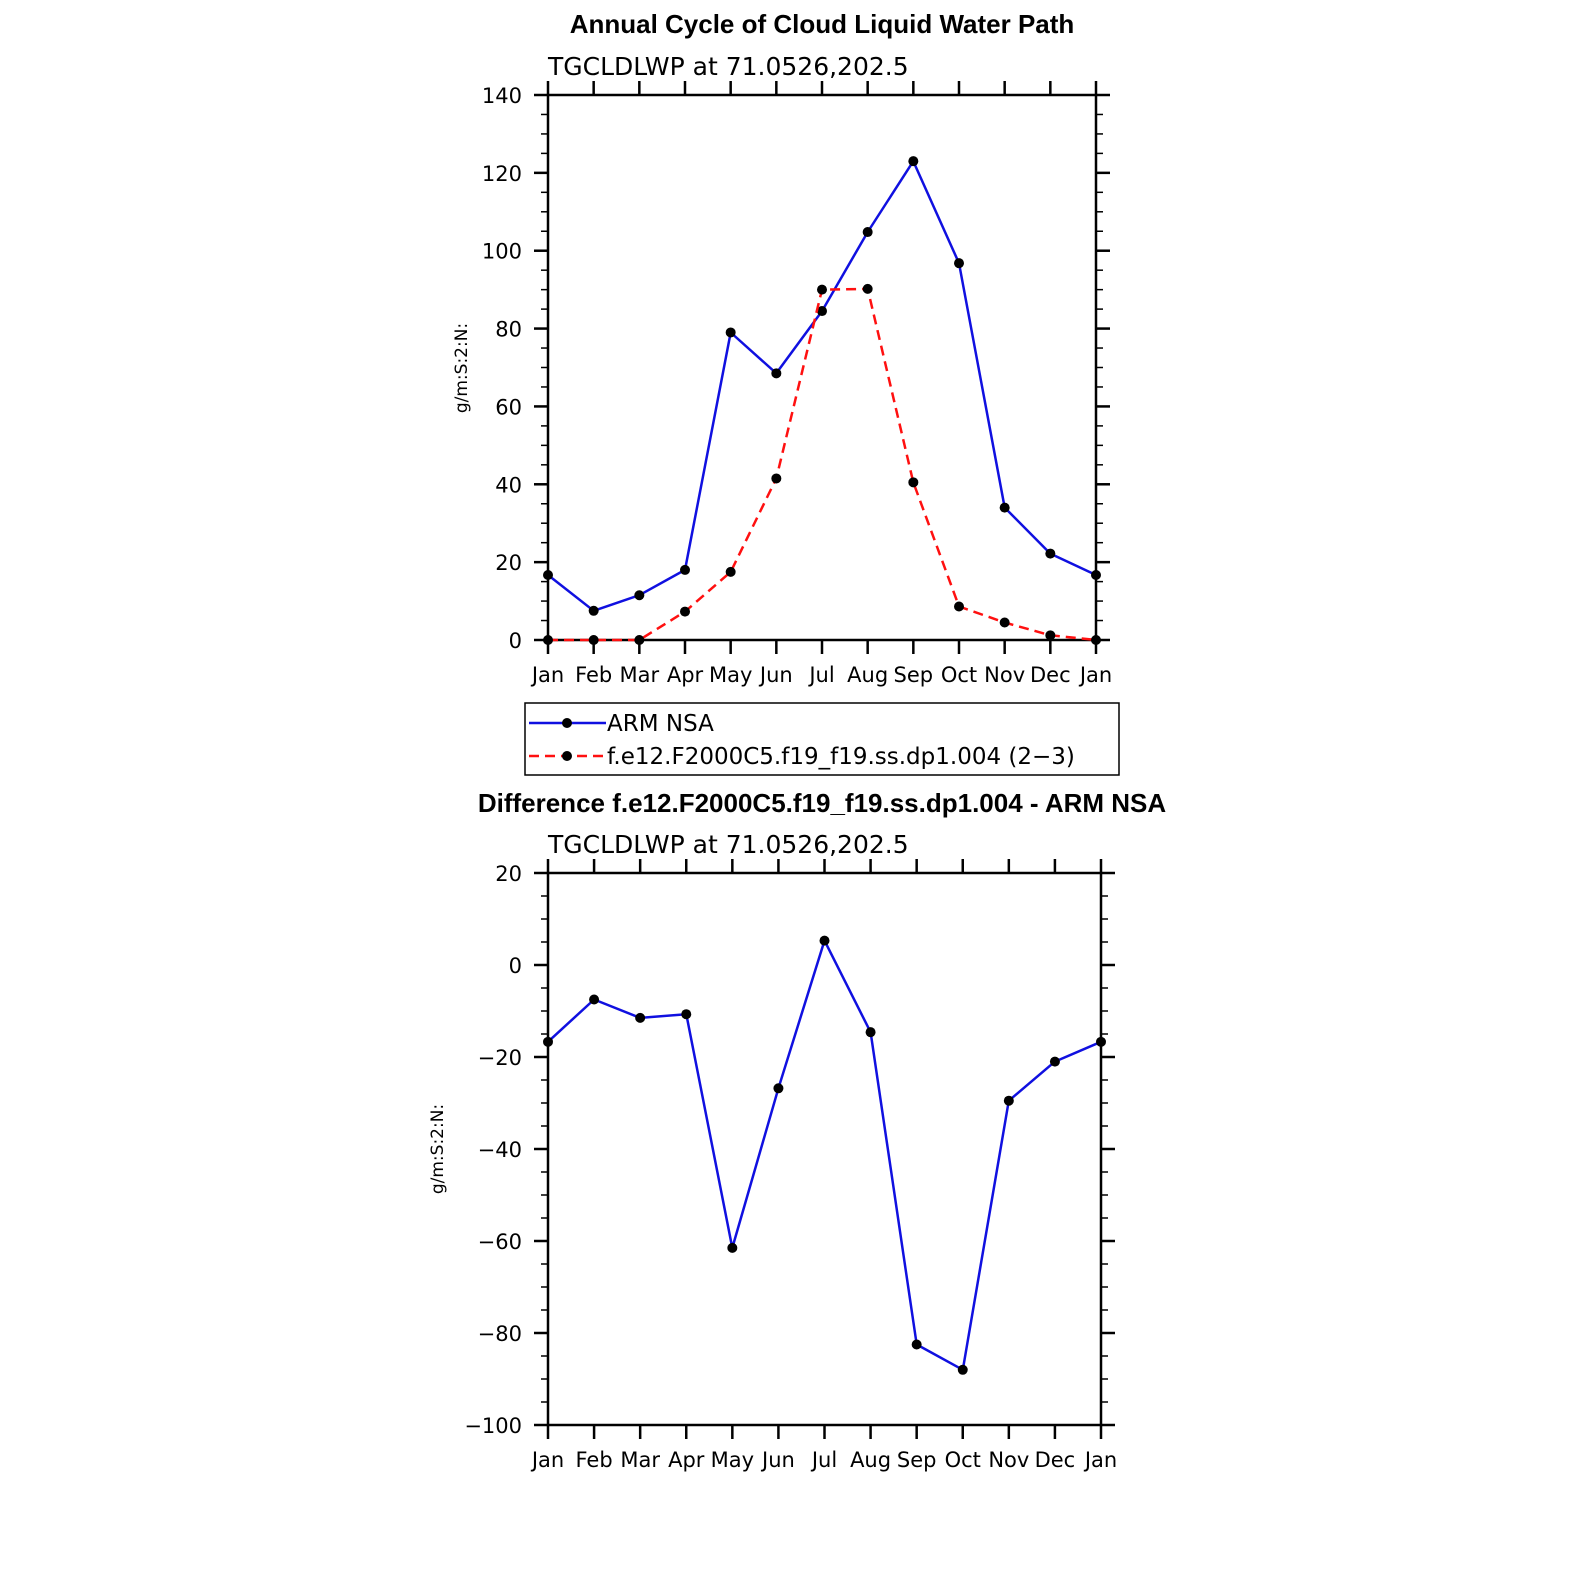 The width and height of the screenshot is (1575, 1575). Describe the element at coordinates (500, 1242) in the screenshot. I see `y-tick-label: −60` at that location.